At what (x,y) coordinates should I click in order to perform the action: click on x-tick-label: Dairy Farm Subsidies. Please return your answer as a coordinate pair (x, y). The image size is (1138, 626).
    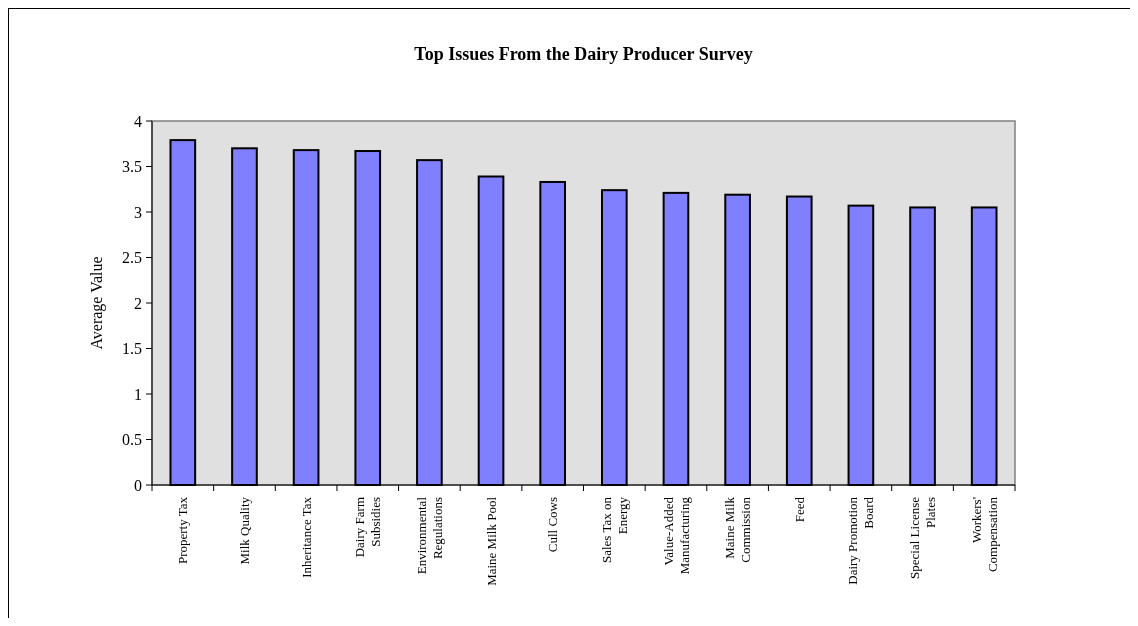
    Looking at the image, I should click on (368, 527).